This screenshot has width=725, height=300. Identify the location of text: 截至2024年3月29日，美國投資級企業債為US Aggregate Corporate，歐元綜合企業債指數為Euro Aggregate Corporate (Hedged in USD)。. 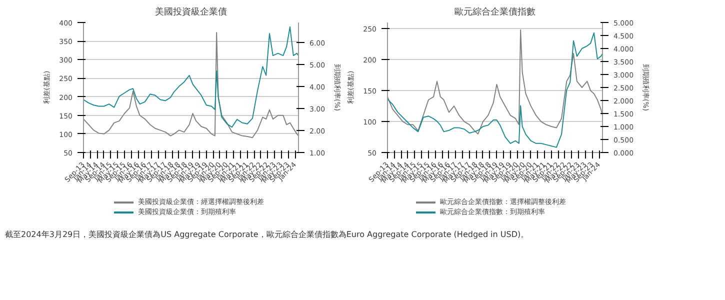
(267, 234).